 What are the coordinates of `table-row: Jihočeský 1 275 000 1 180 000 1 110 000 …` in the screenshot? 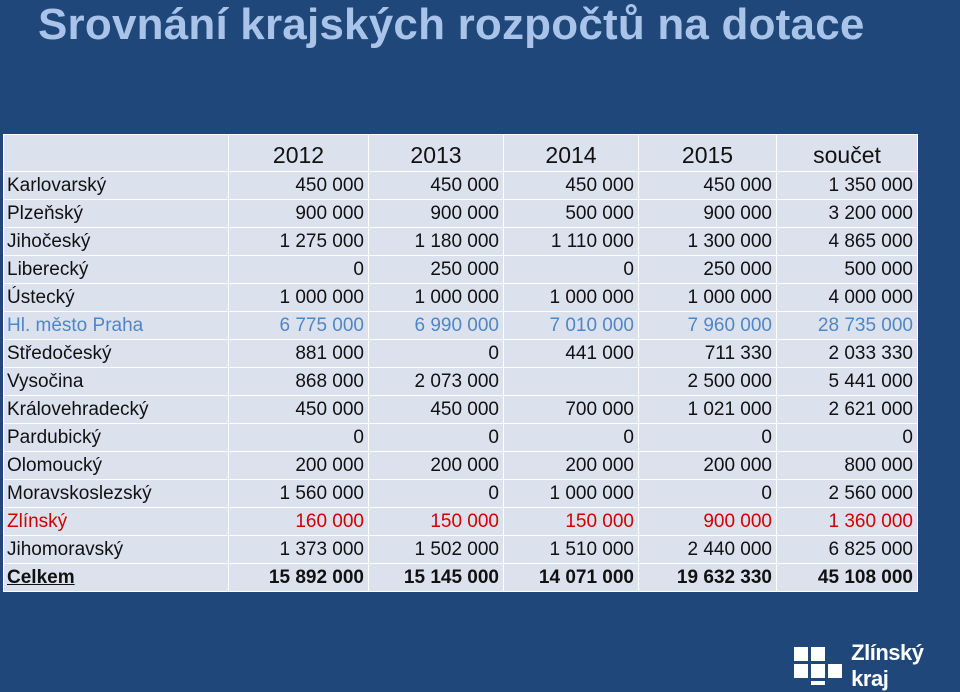 It's located at (460, 241).